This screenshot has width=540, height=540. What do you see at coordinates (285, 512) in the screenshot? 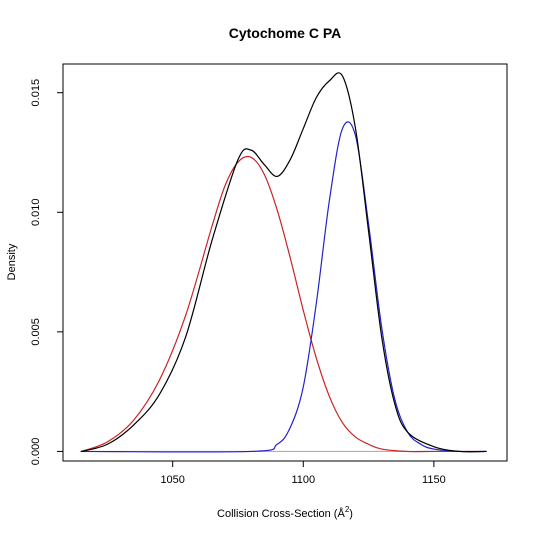
I see `x-axis-label: Collision Cross-Section (Å2)` at bounding box center [285, 512].